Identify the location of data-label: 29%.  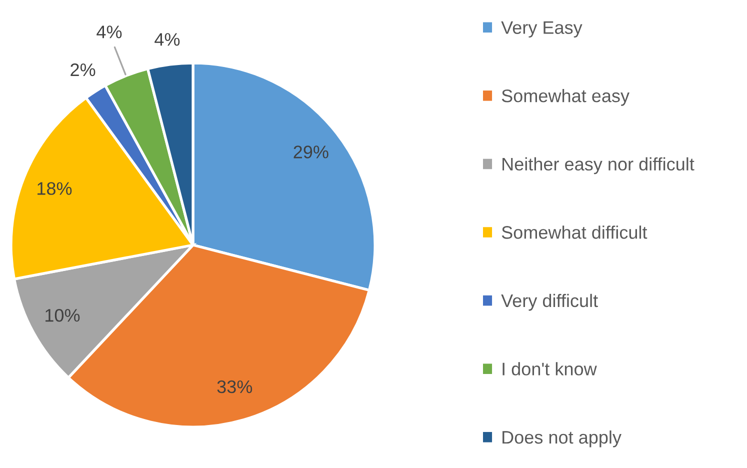
(311, 152).